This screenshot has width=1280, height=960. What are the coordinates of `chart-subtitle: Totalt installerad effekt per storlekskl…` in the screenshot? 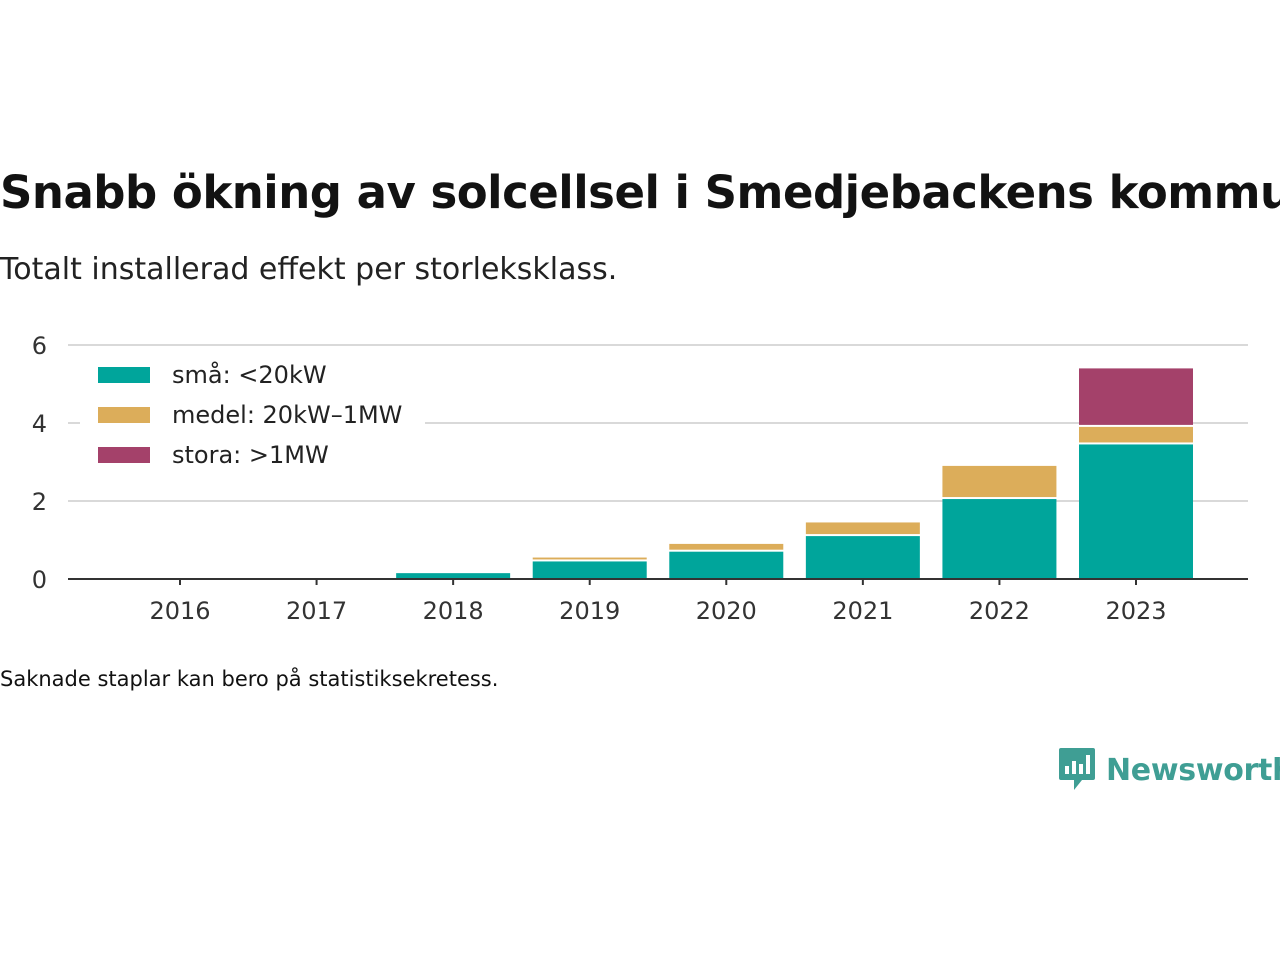 It's located at (309, 269).